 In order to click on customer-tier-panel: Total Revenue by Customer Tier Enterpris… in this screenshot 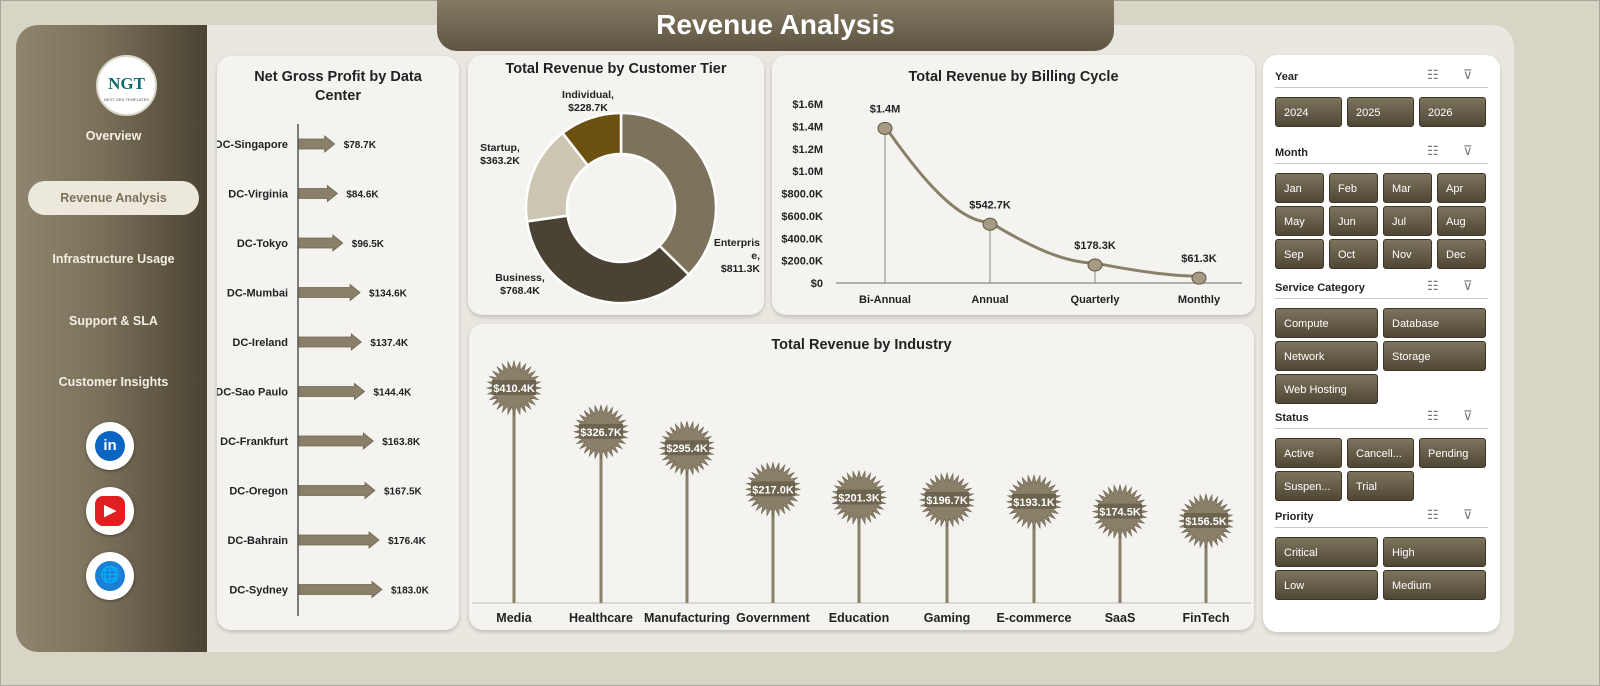, I will do `click(616, 185)`.